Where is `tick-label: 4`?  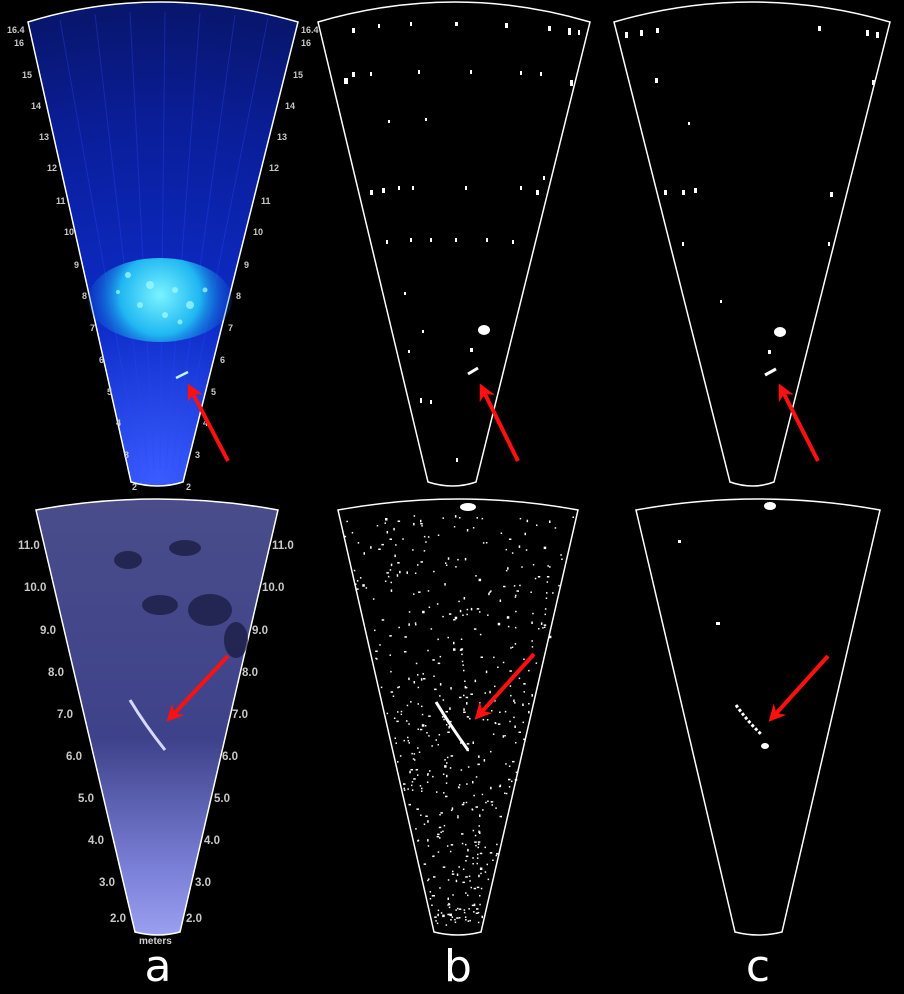 tick-label: 4 is located at coordinates (205, 423).